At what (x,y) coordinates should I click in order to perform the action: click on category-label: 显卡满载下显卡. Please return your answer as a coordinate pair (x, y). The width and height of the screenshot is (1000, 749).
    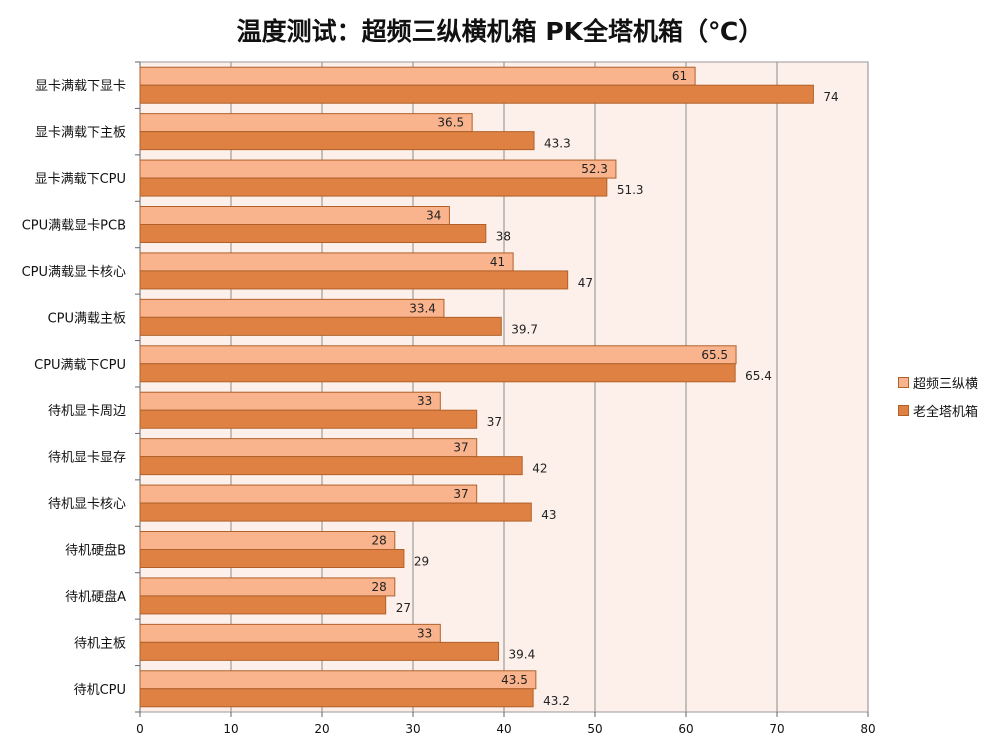
    Looking at the image, I should click on (80, 86).